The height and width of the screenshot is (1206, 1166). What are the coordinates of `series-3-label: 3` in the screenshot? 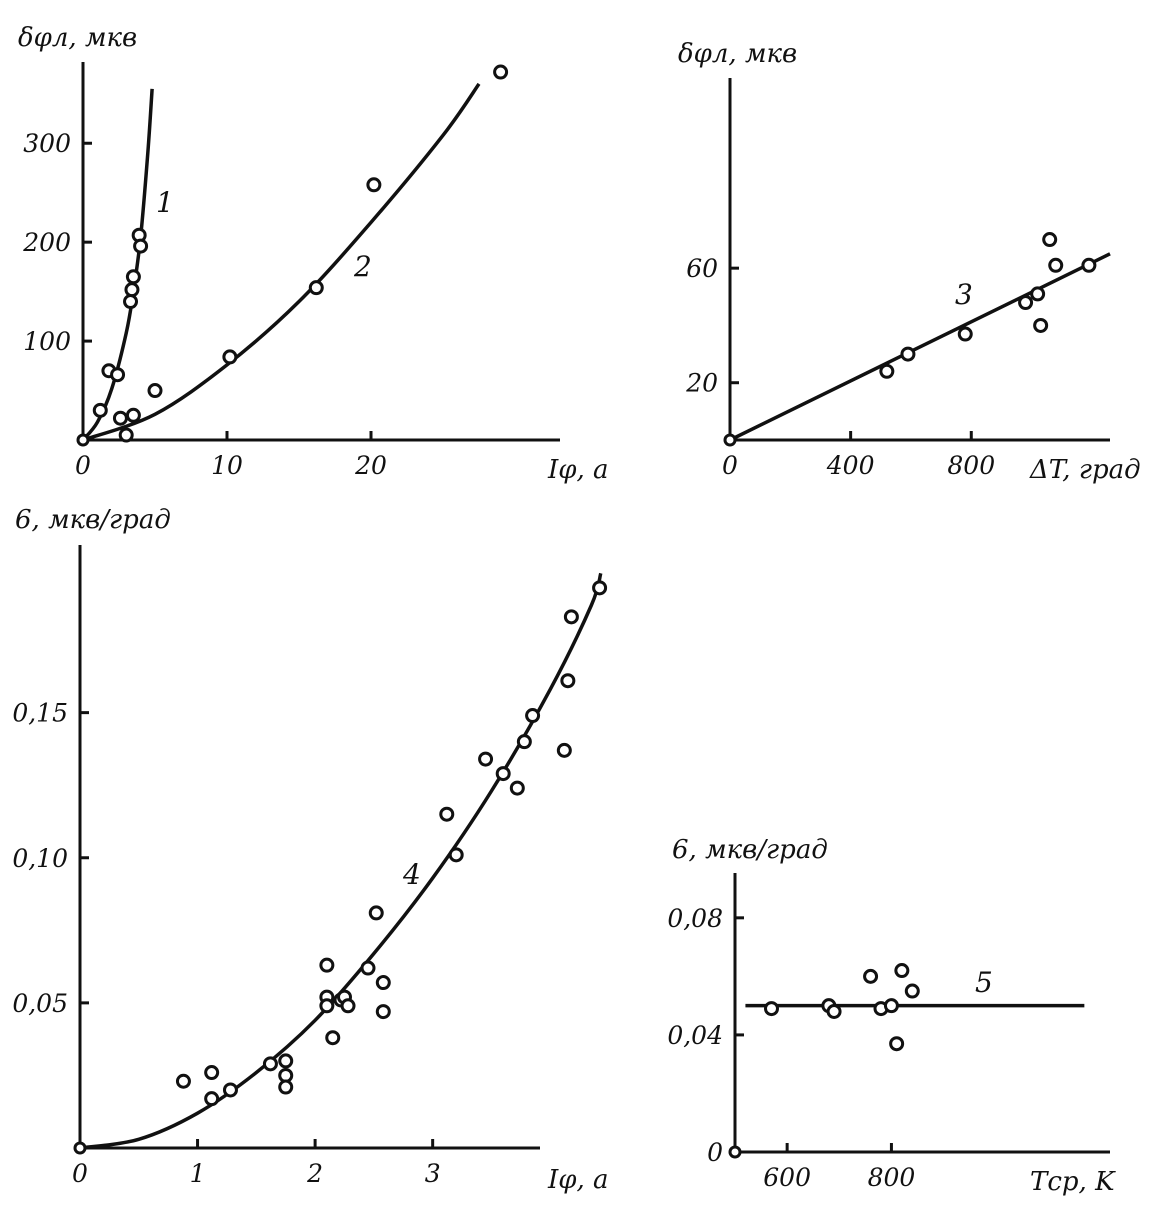 It's located at (964, 294).